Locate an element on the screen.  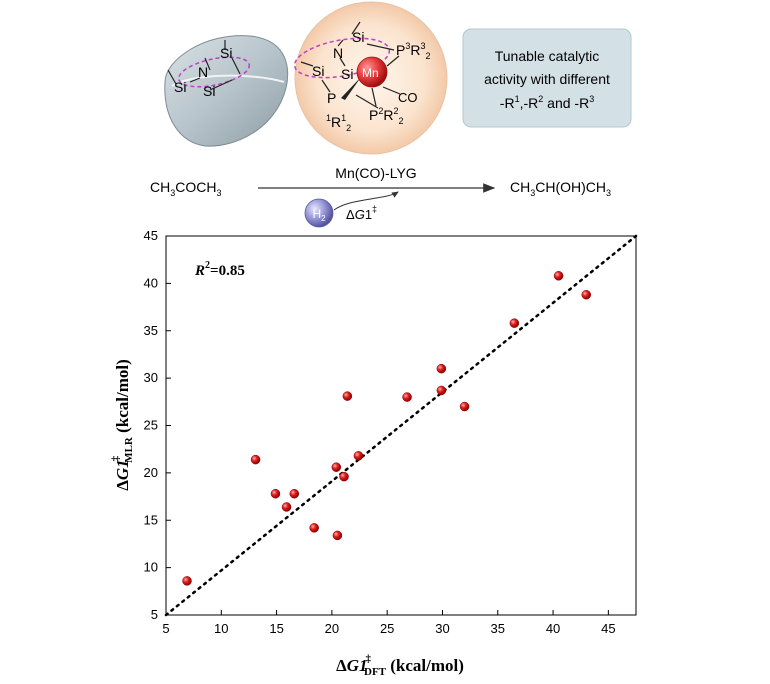
x-axis: 5 10 15 20 25 30 35 40 45 is located at coordinates (389, 623).